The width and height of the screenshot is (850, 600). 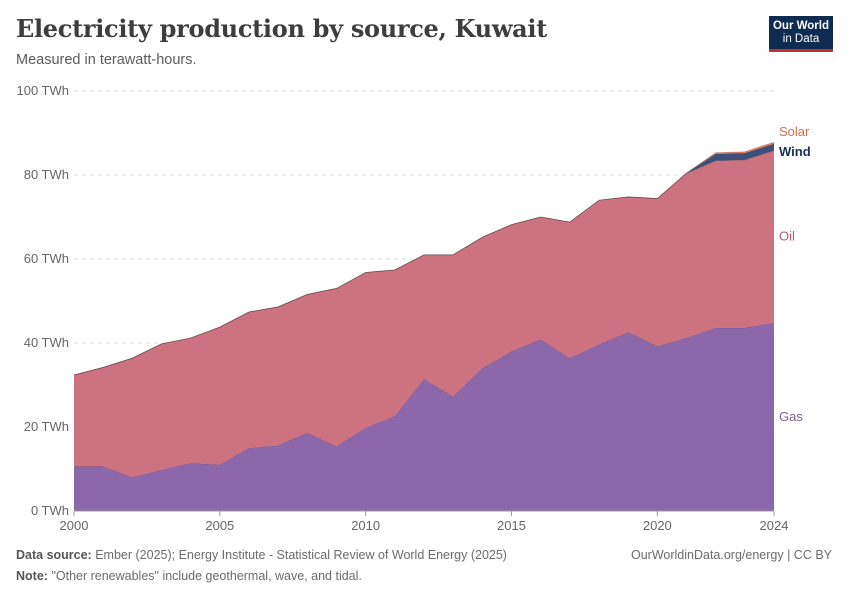 What do you see at coordinates (74, 525) in the screenshot?
I see `x-tick-label-2000: 2000` at bounding box center [74, 525].